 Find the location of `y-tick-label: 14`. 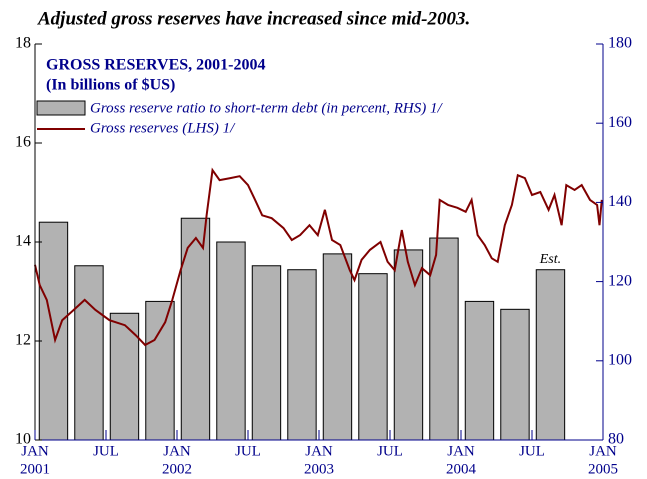

y-tick-label: 14 is located at coordinates (23, 241).